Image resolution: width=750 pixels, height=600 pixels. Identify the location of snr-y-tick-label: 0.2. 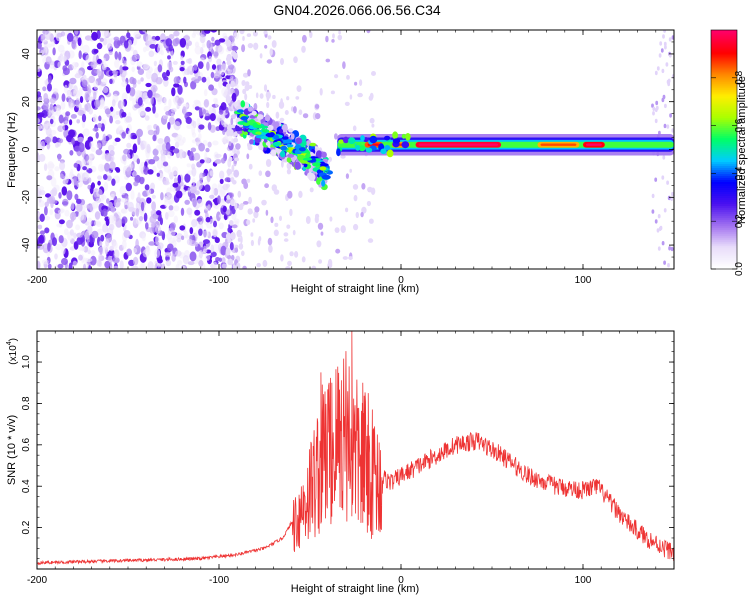
(26, 527).